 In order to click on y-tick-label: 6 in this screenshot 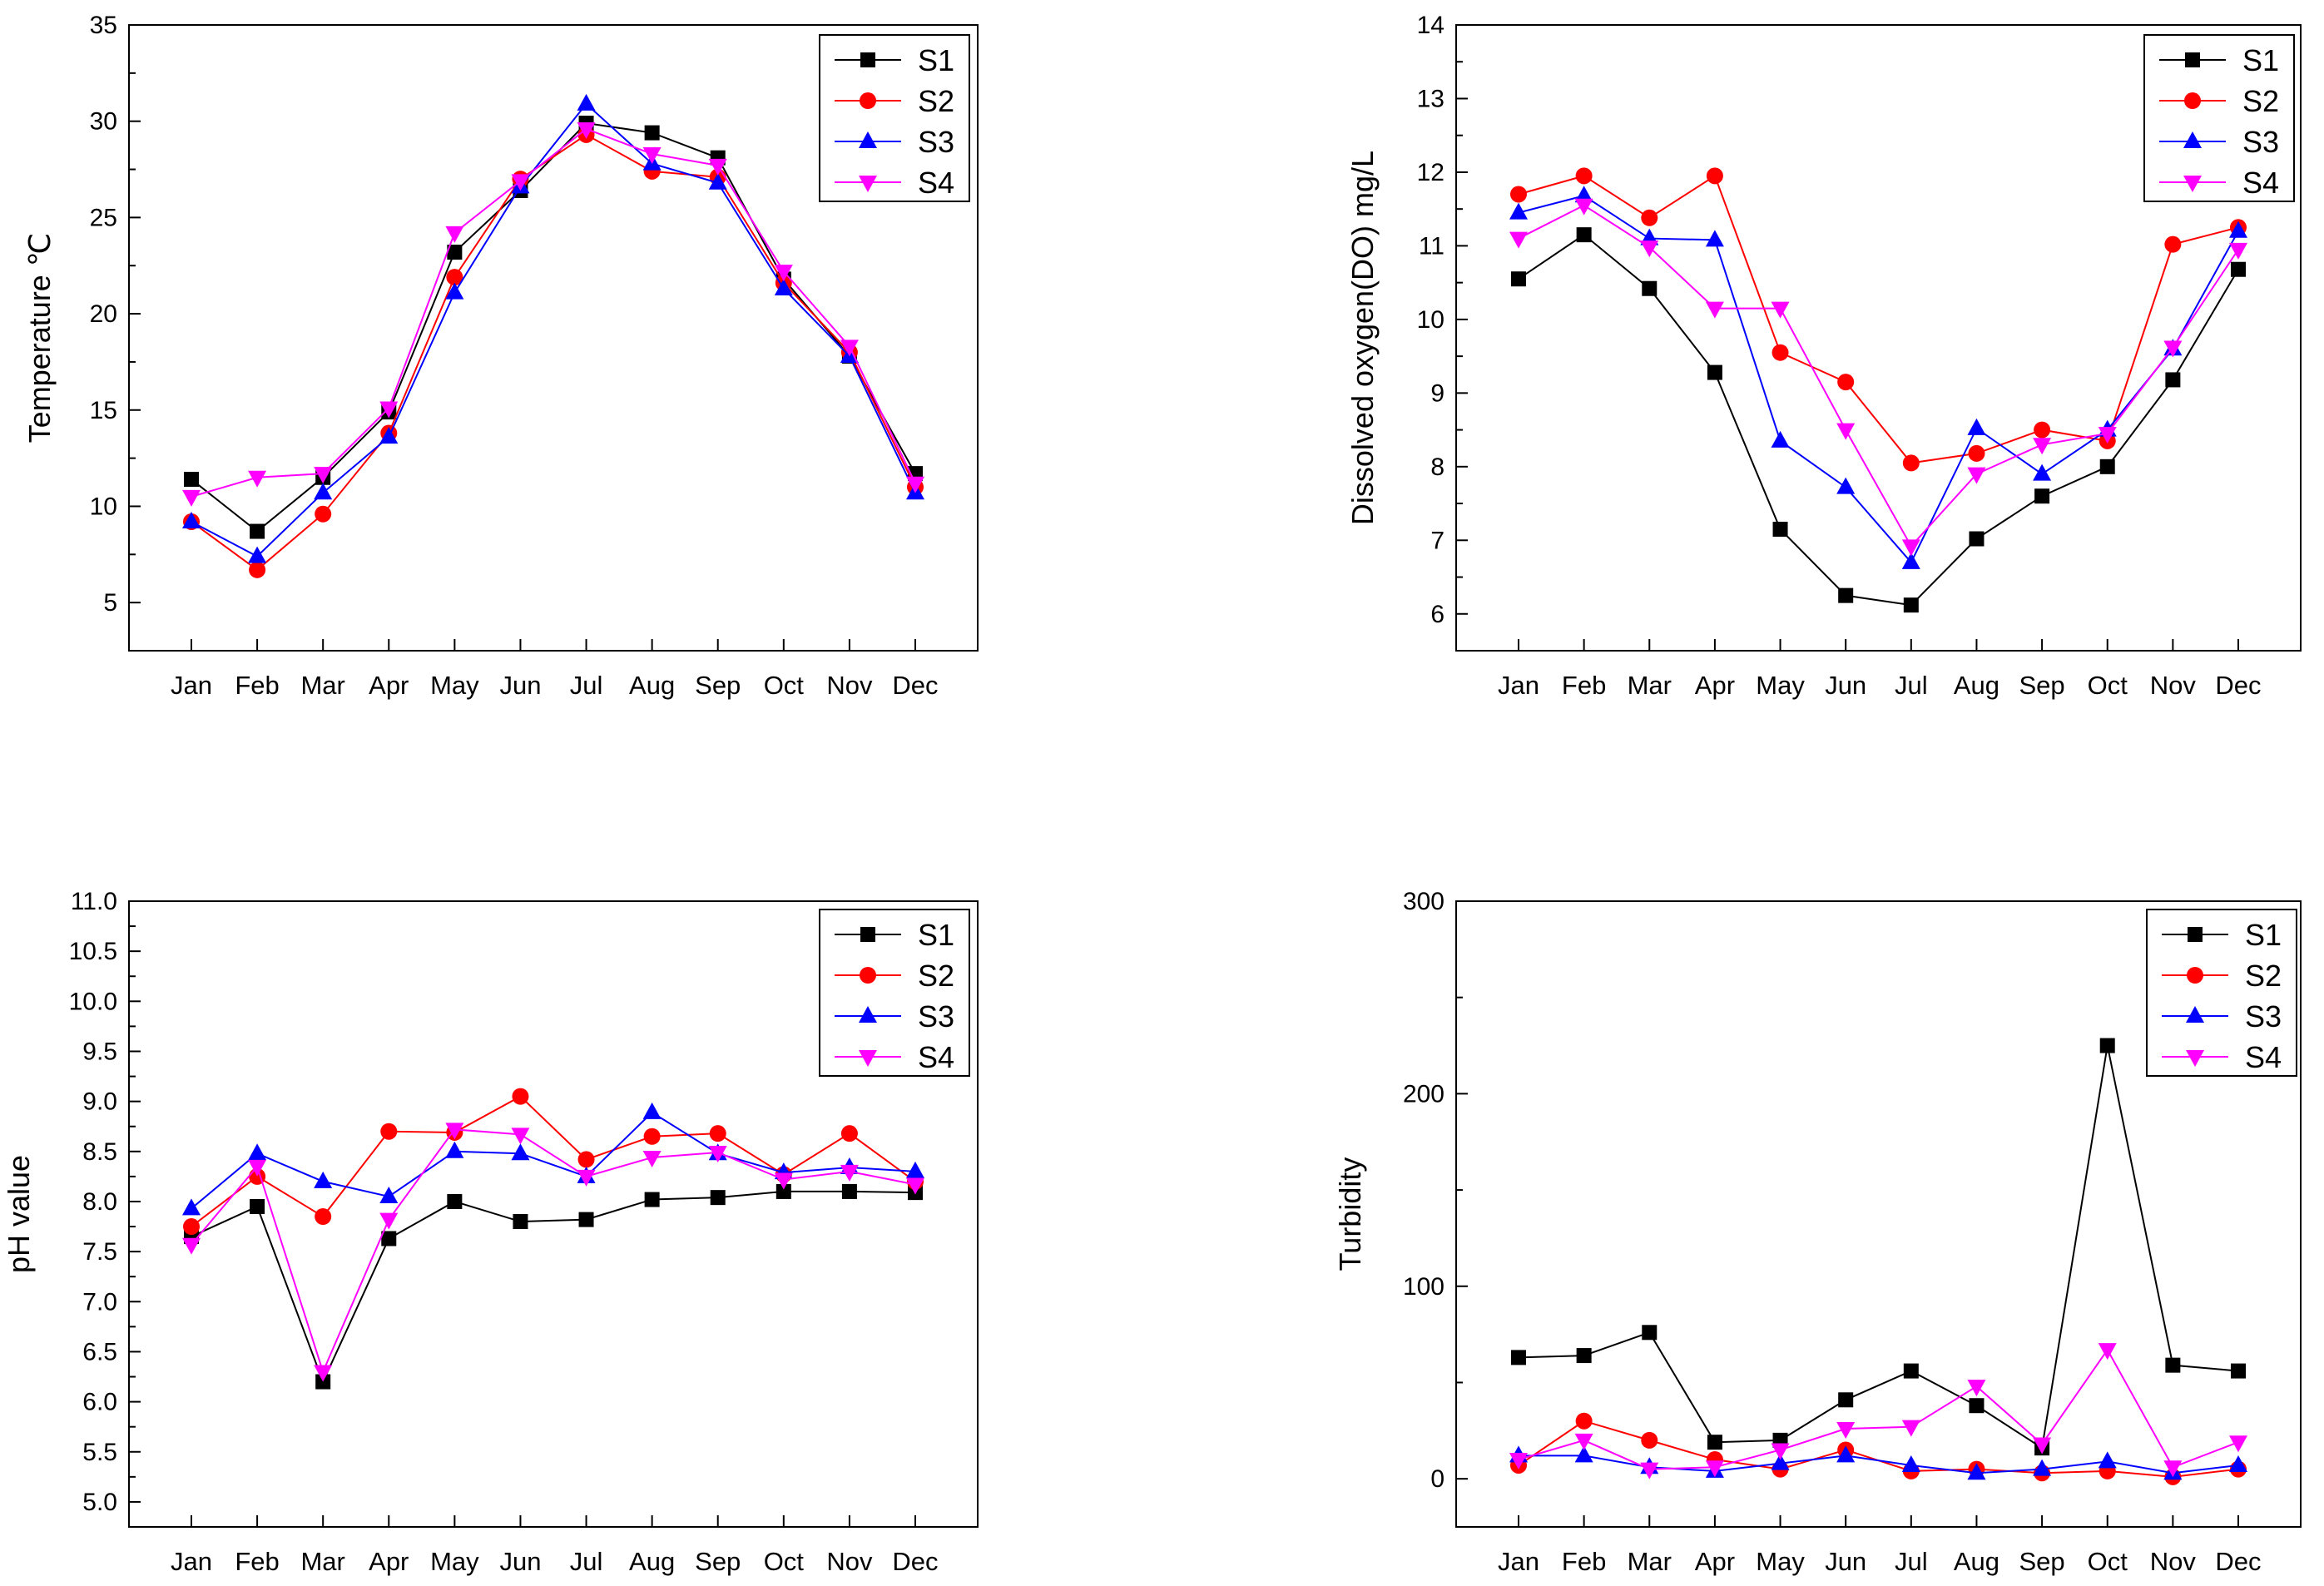, I will do `click(1437, 614)`.